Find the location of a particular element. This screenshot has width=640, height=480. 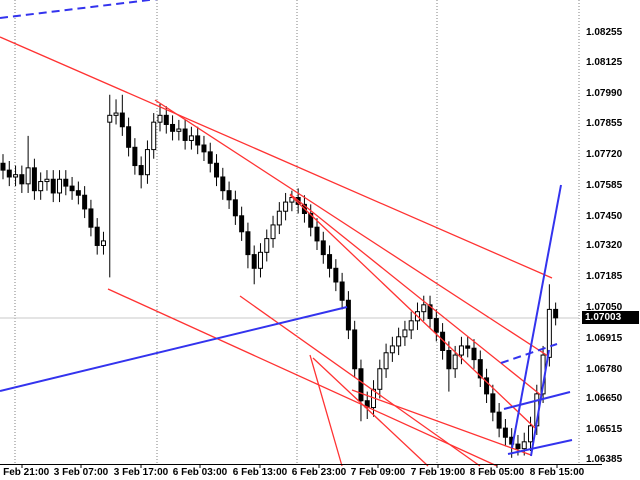

price-axis-label: 1.06650 is located at coordinates (604, 399).